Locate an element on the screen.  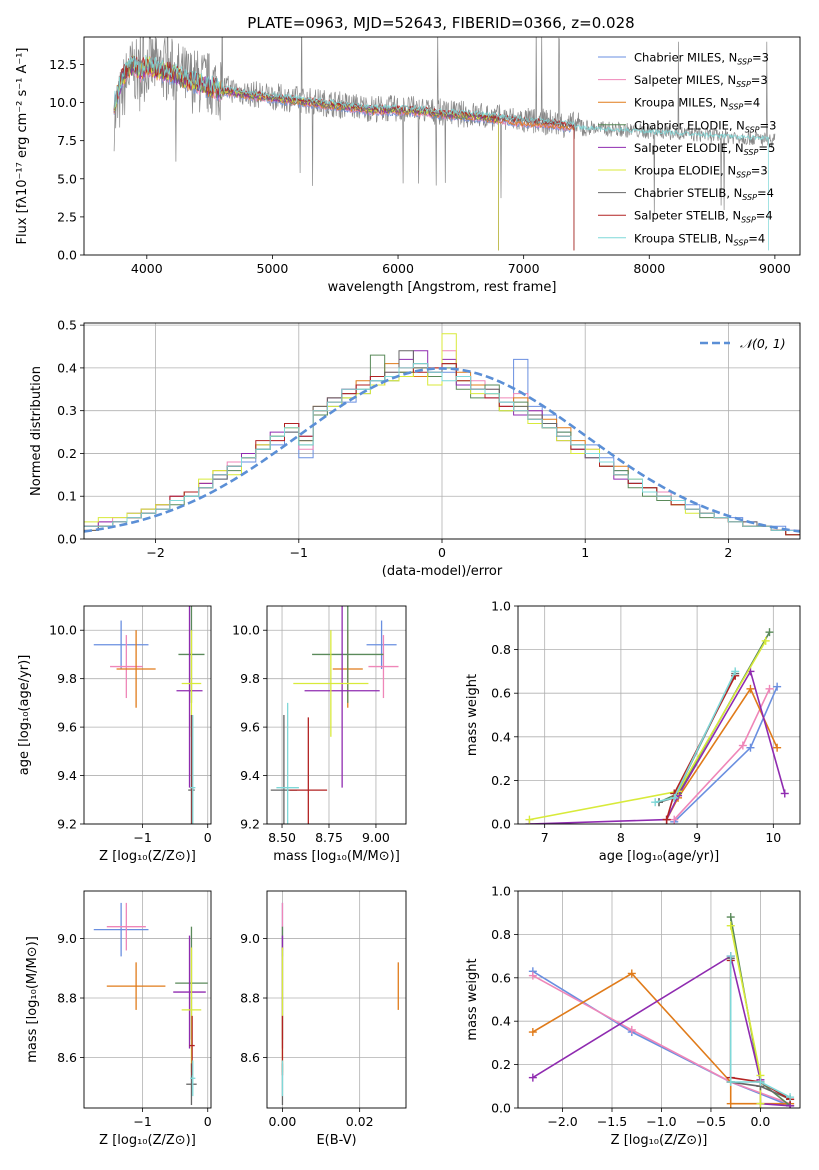
x-tick-label: 9.00 is located at coordinates (376, 837).